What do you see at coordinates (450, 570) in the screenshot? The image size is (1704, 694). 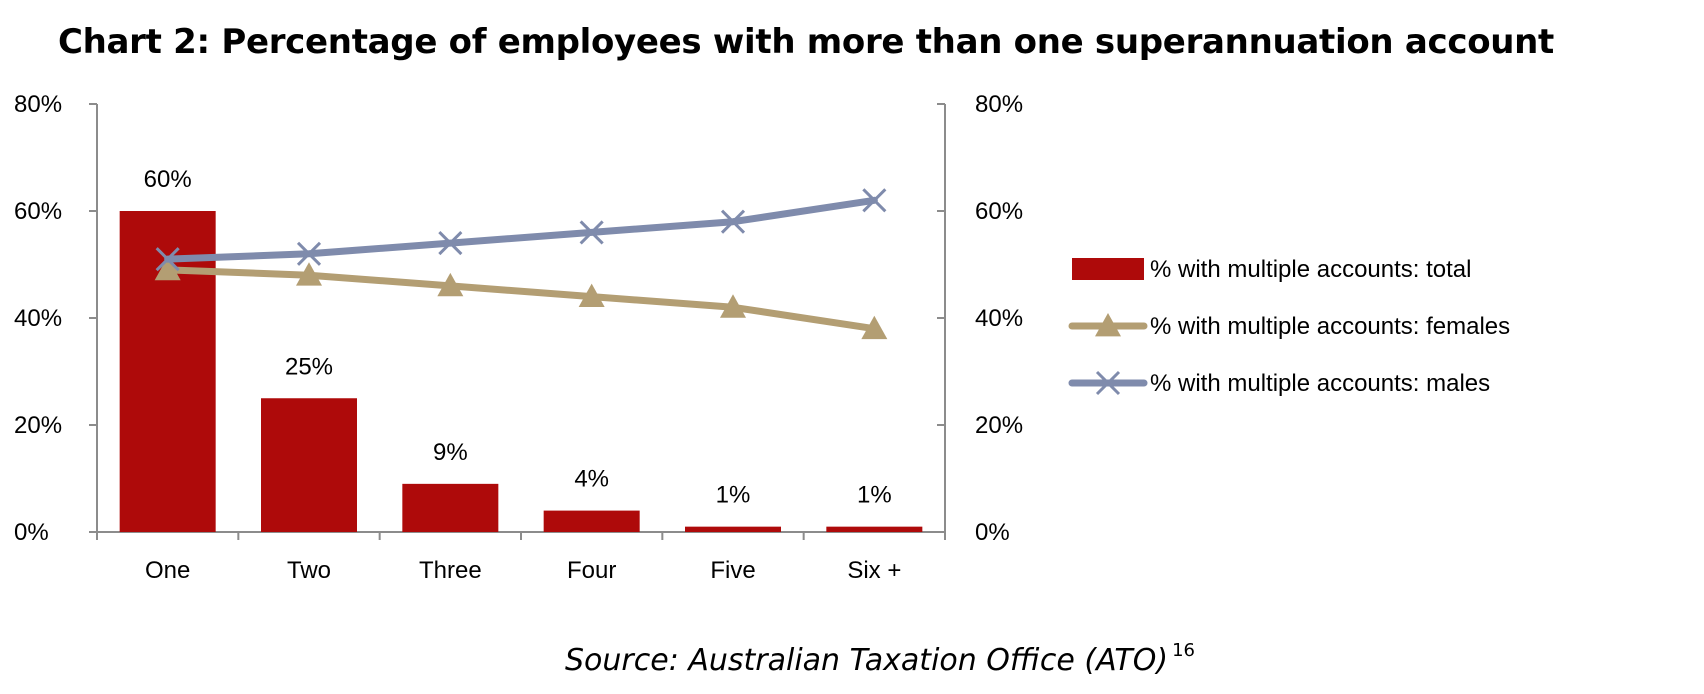 I see `x-tick-label: Three` at bounding box center [450, 570].